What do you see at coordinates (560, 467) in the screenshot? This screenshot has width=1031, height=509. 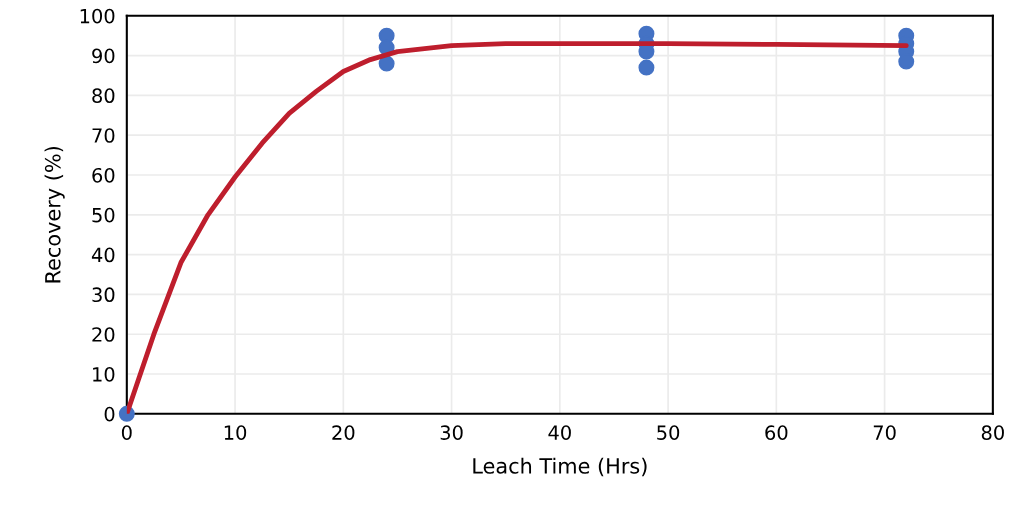 I see `x-axis-title: Leach Time (Hrs)` at bounding box center [560, 467].